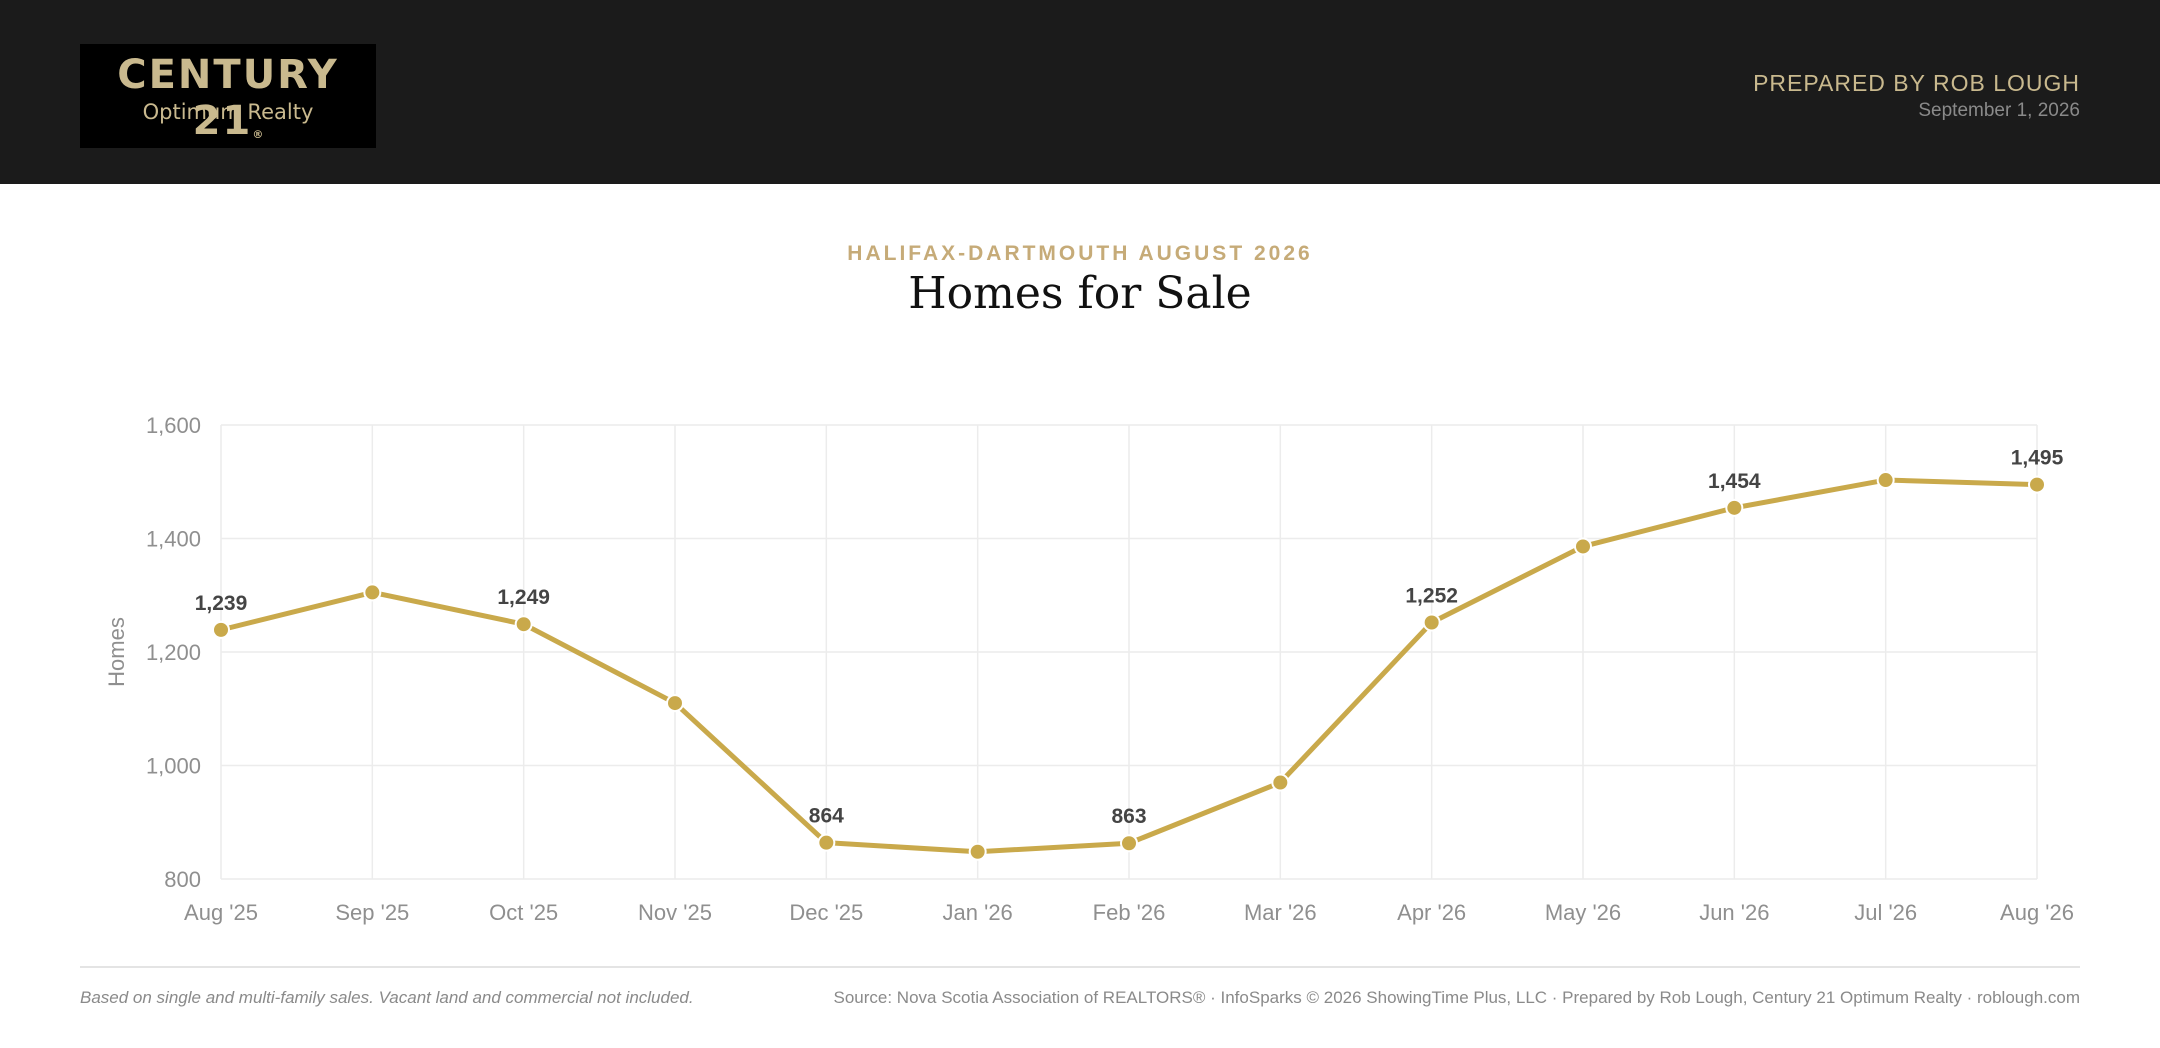 This screenshot has width=2160, height=1048. What do you see at coordinates (1080, 293) in the screenshot?
I see `chart-title: Homes for Sale` at bounding box center [1080, 293].